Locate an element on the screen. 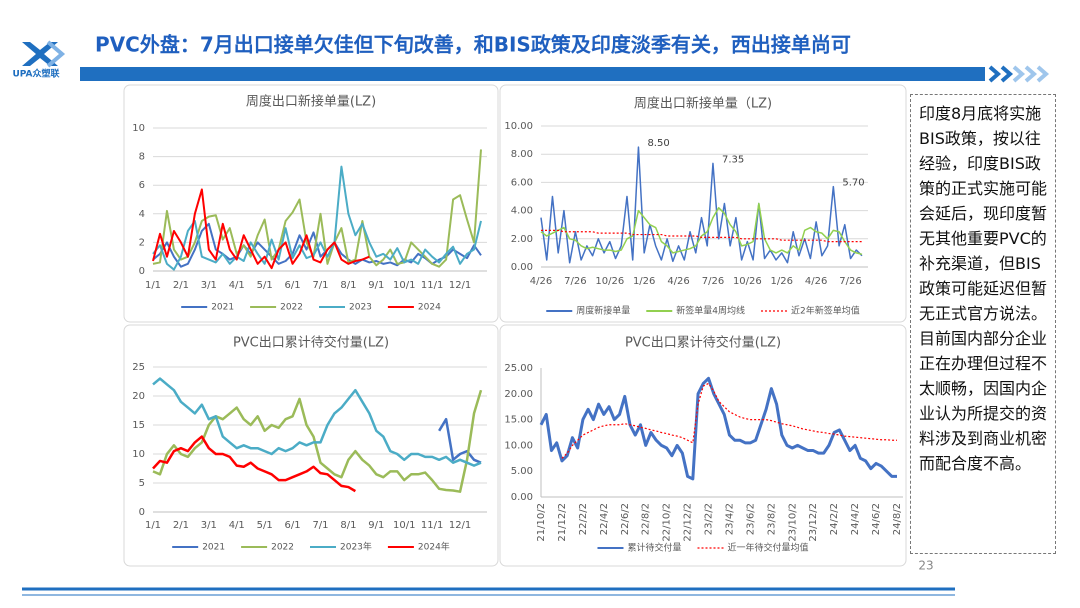 Image resolution: width=1080 pixels, height=608 pixels. y-tick-label: 20 is located at coordinates (138, 396).